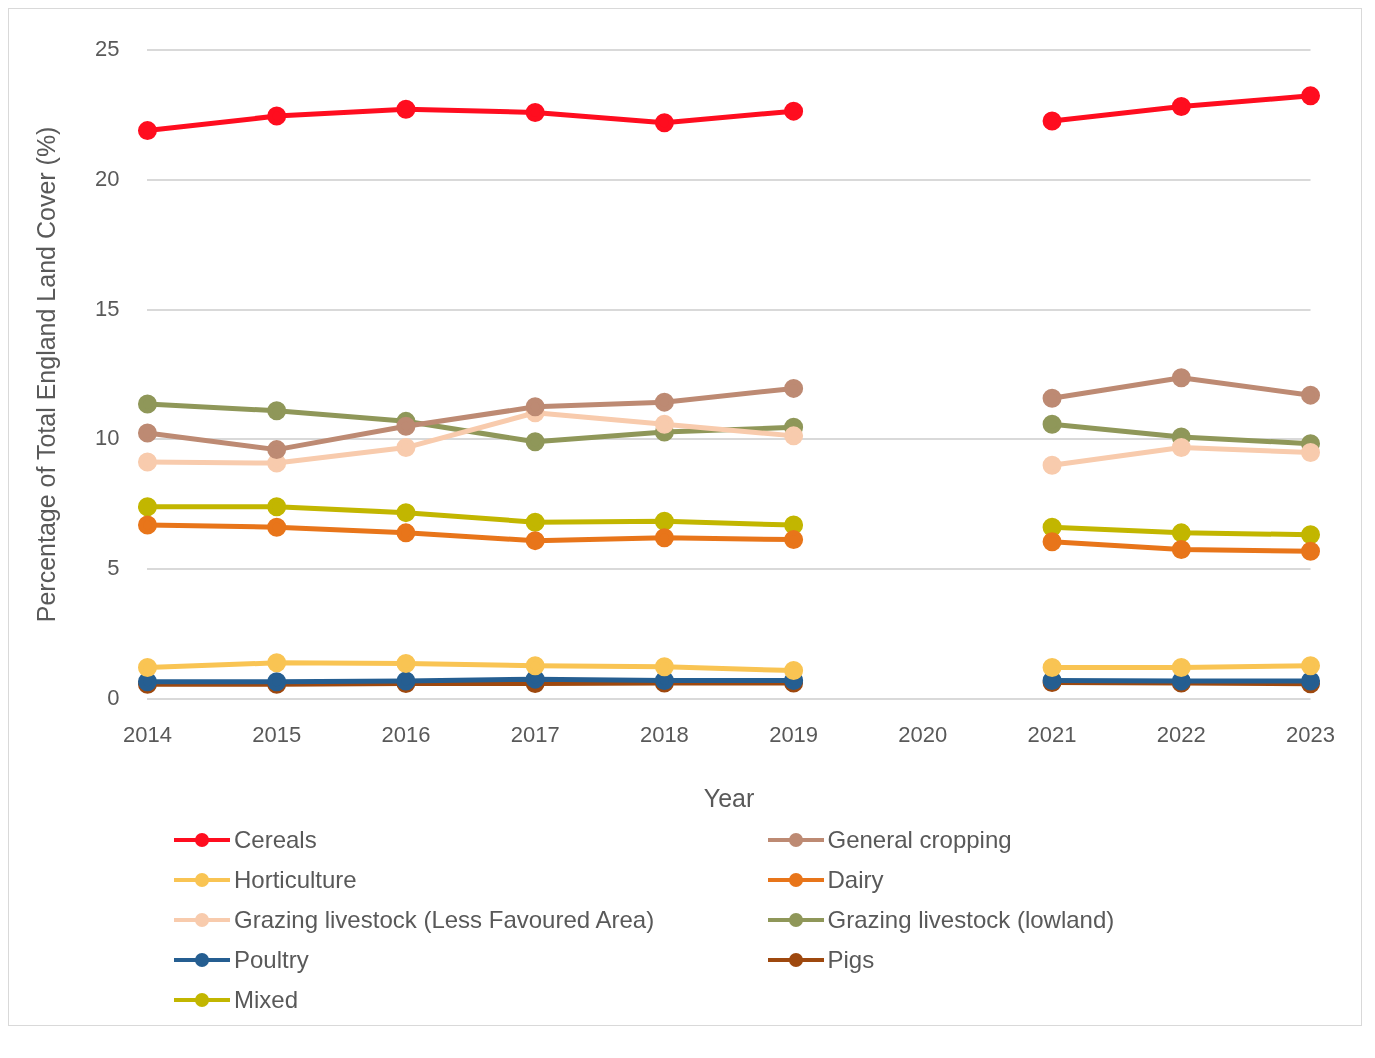 The height and width of the screenshot is (1058, 1375). Describe the element at coordinates (971, 920) in the screenshot. I see `legend-label: Grazing livestock (lowland)` at that location.